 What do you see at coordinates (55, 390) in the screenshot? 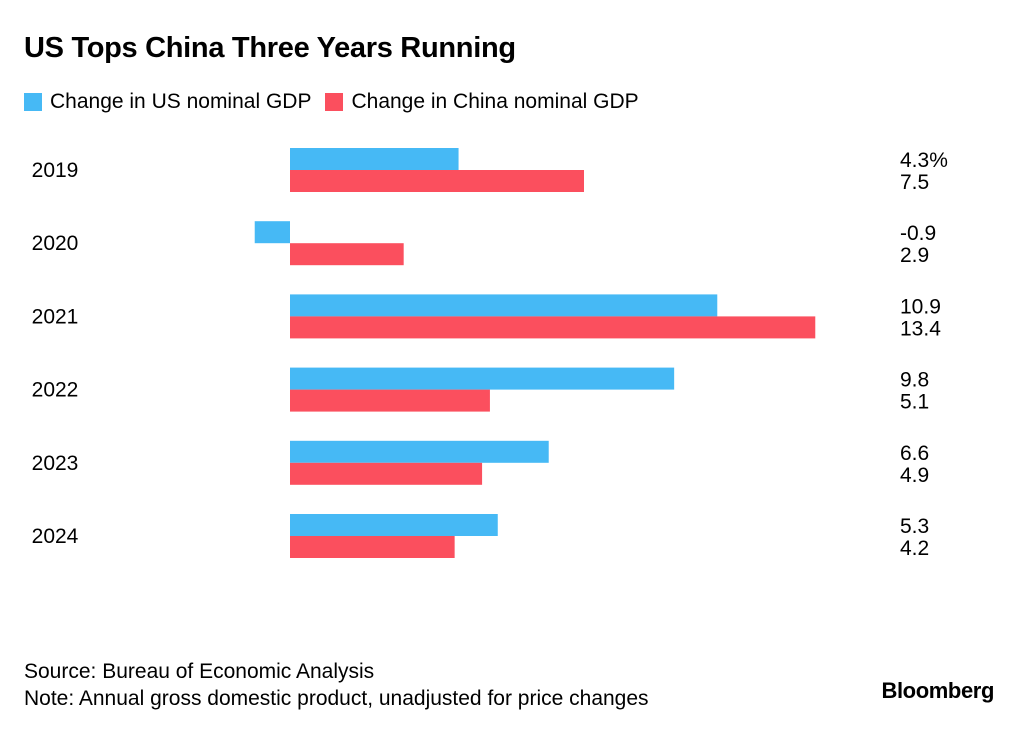
I see `year-label-2022: 2022` at bounding box center [55, 390].